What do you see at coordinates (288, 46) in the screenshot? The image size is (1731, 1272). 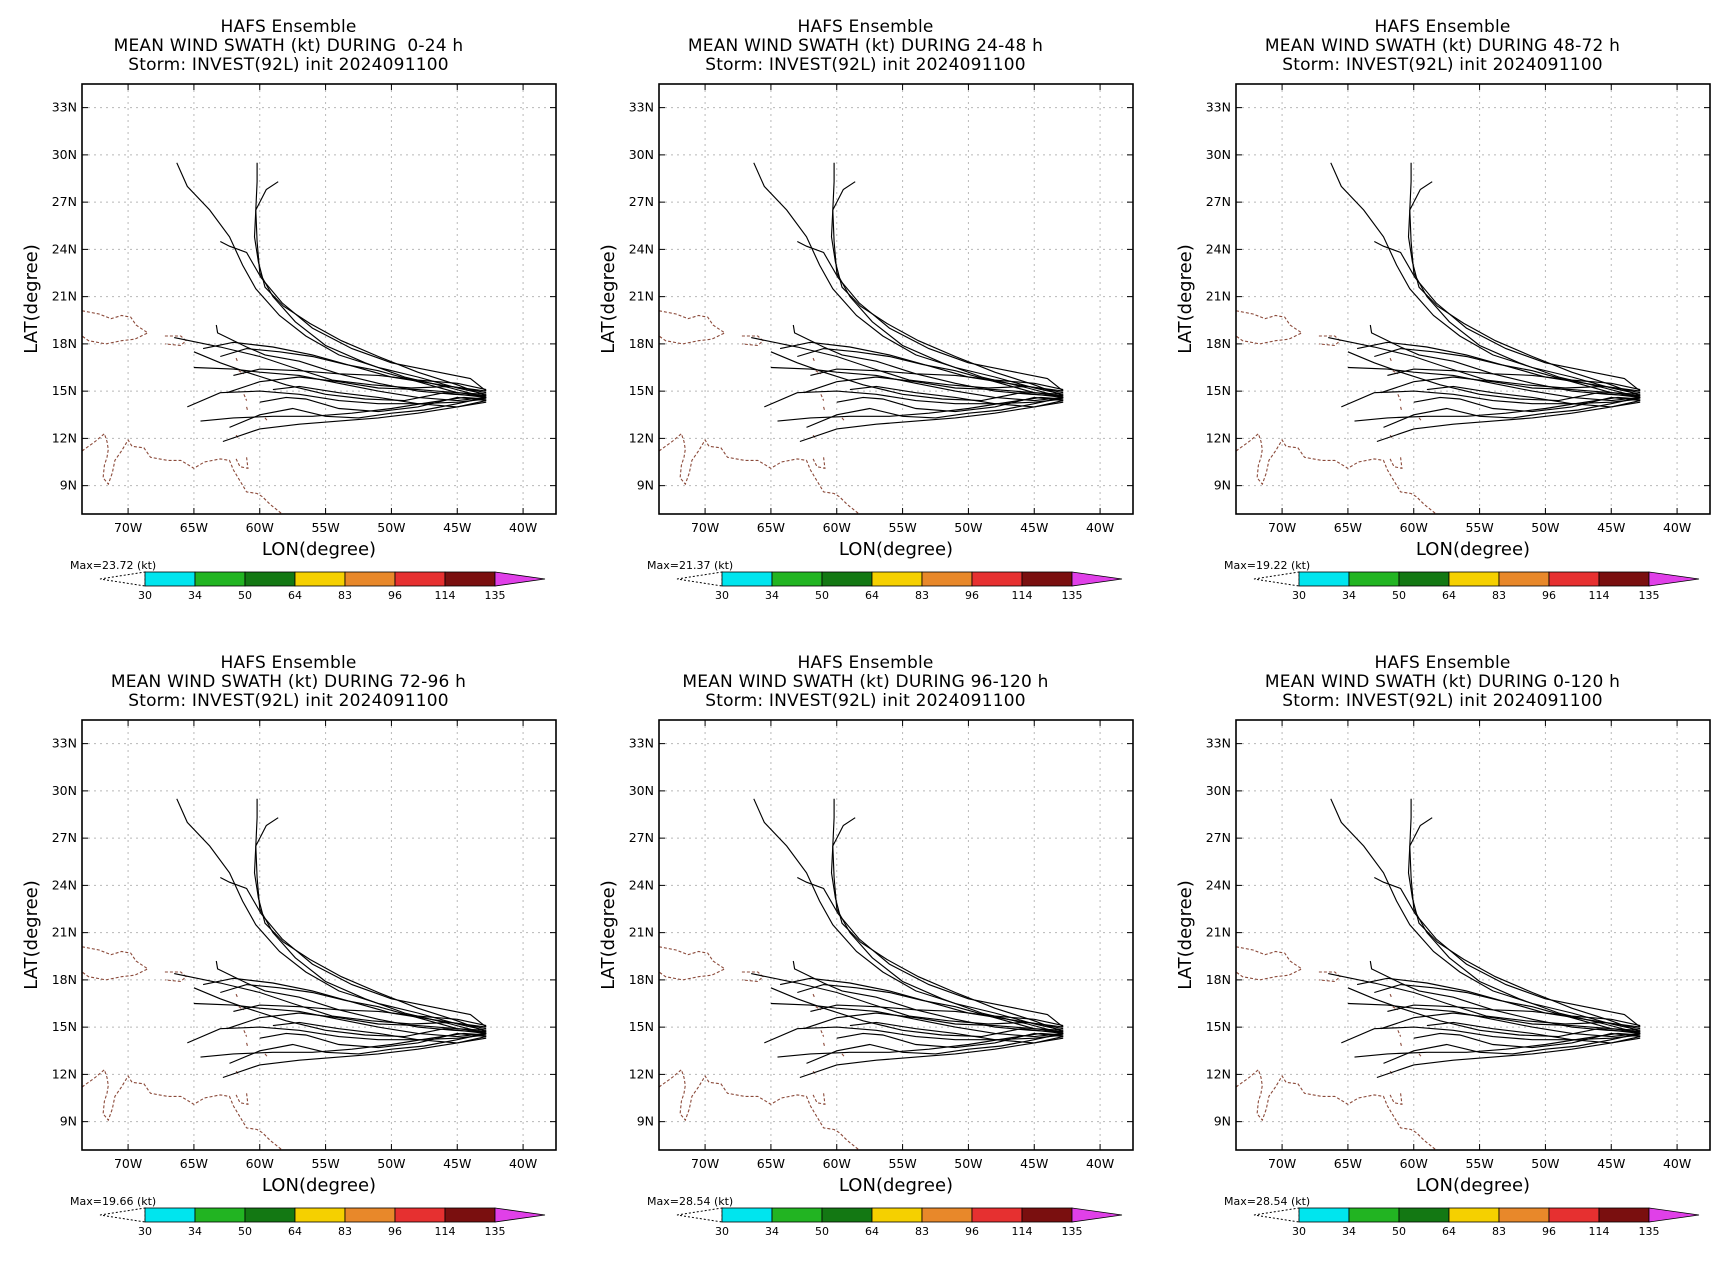 I see `panel-title-line2: MEAN WIND SWATH (kt) DURING 0-24 h` at bounding box center [288, 46].